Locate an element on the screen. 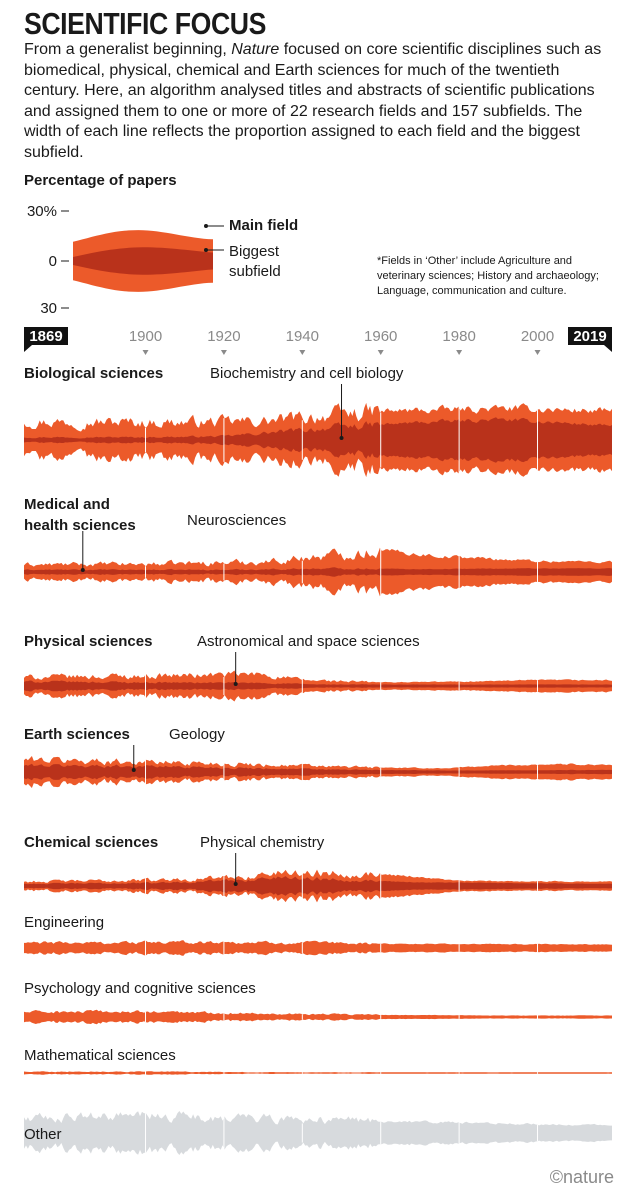 This screenshot has height=1200, width=636. chemical-sciences-subfield-band is located at coordinates (318, 886).